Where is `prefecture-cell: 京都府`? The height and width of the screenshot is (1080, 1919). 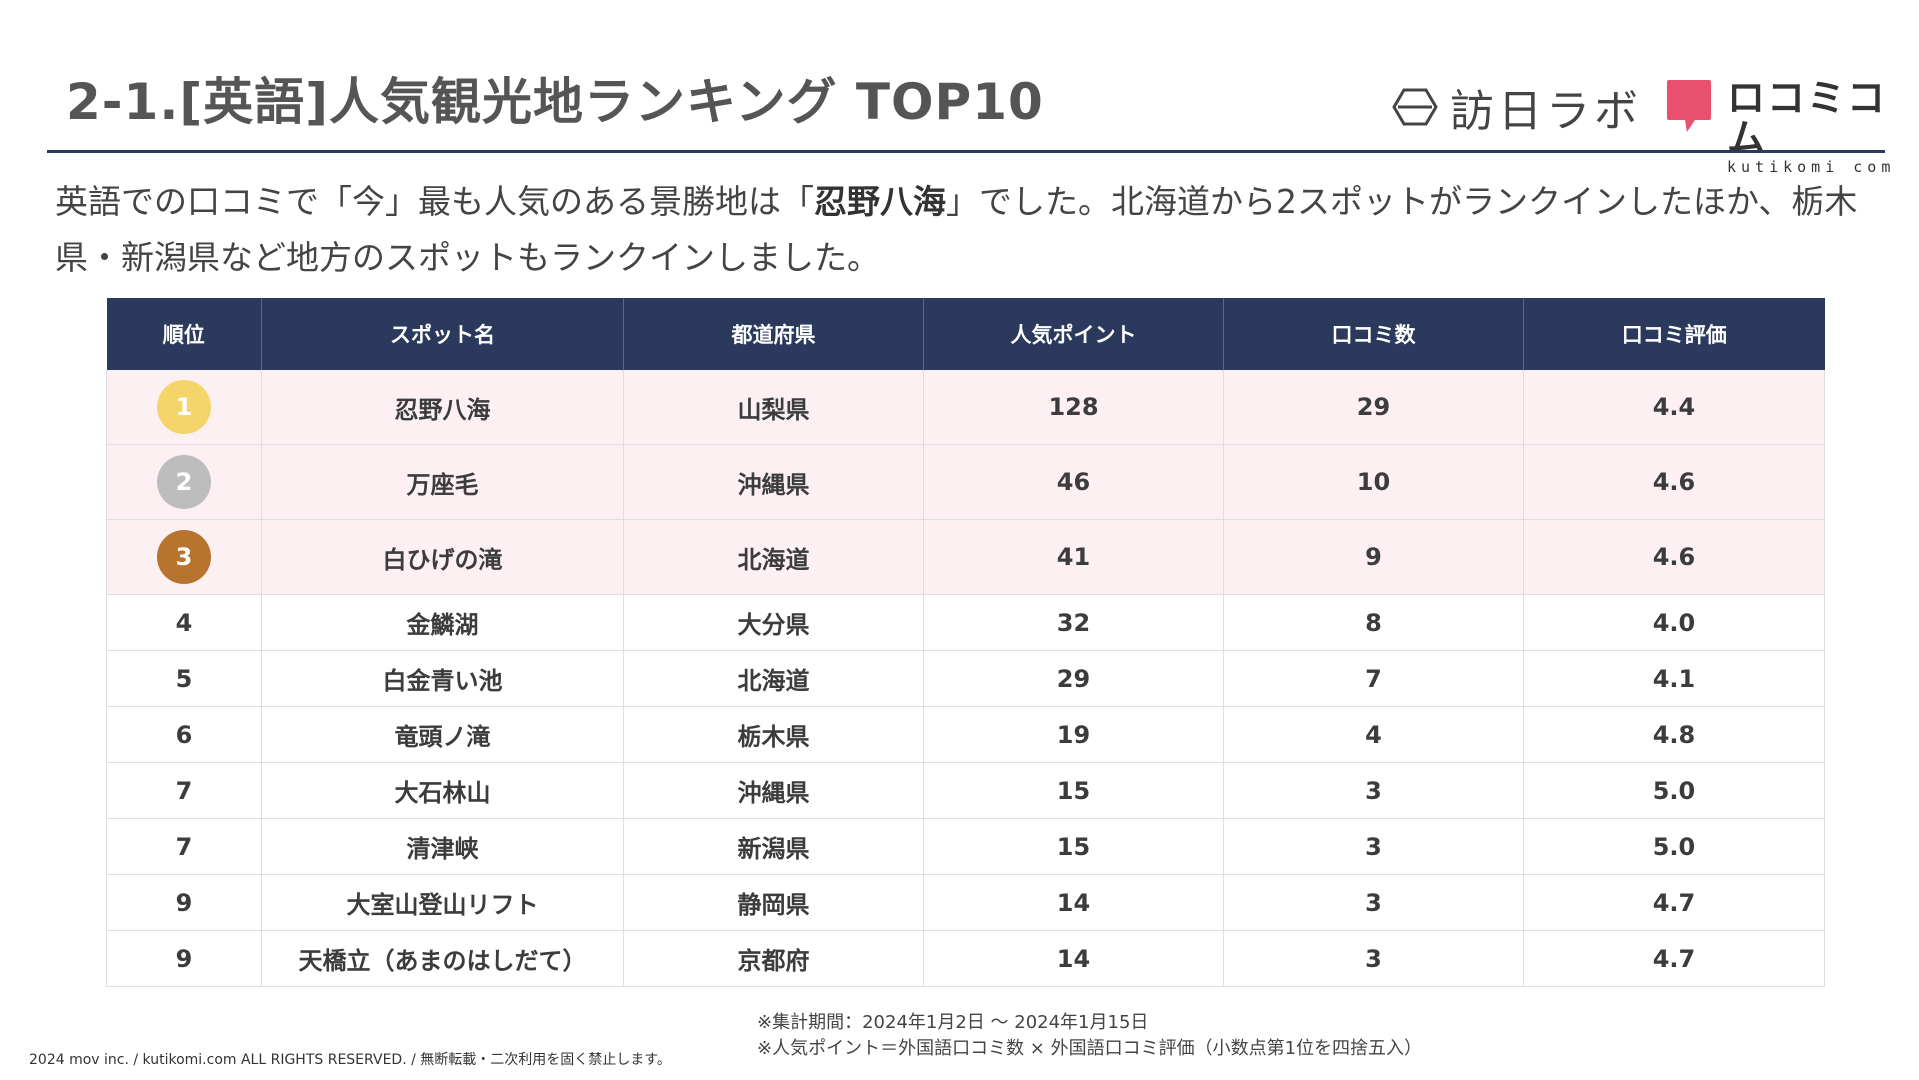
prefecture-cell: 京都府 is located at coordinates (773, 958).